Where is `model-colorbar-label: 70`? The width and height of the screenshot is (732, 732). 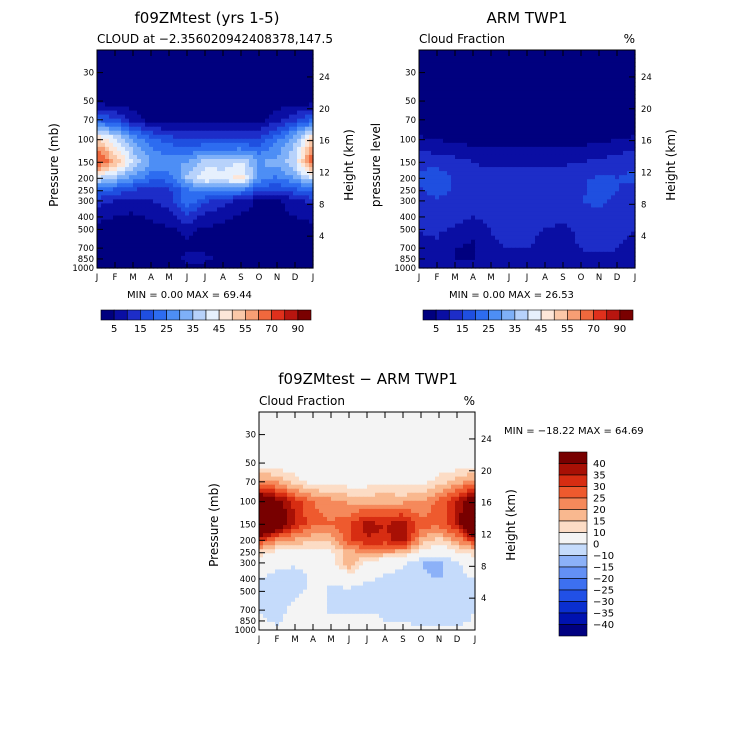
model-colorbar-label: 70 is located at coordinates (271, 329).